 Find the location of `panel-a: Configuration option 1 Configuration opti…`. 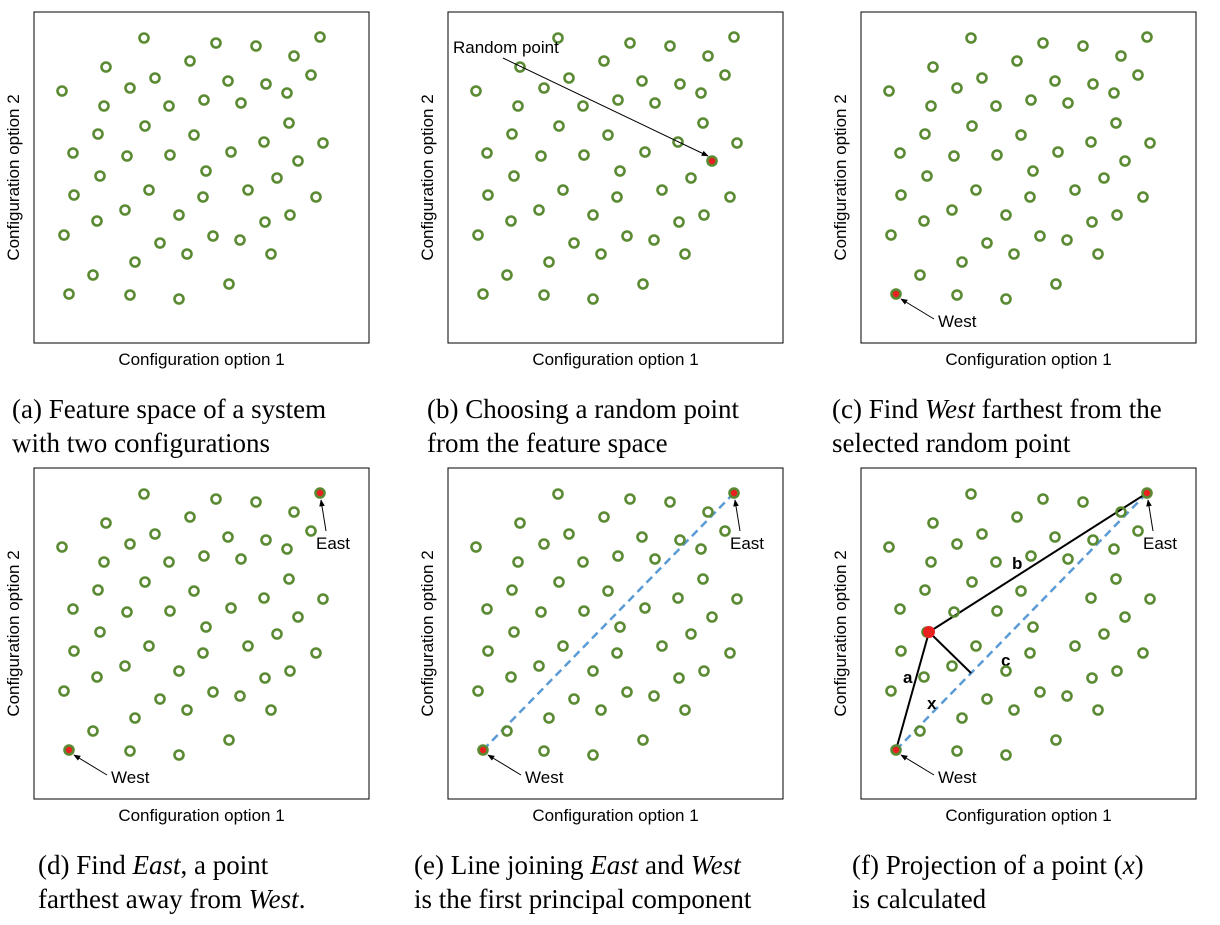

panel-a: Configuration option 1 Configuration opti… is located at coordinates (187, 190).